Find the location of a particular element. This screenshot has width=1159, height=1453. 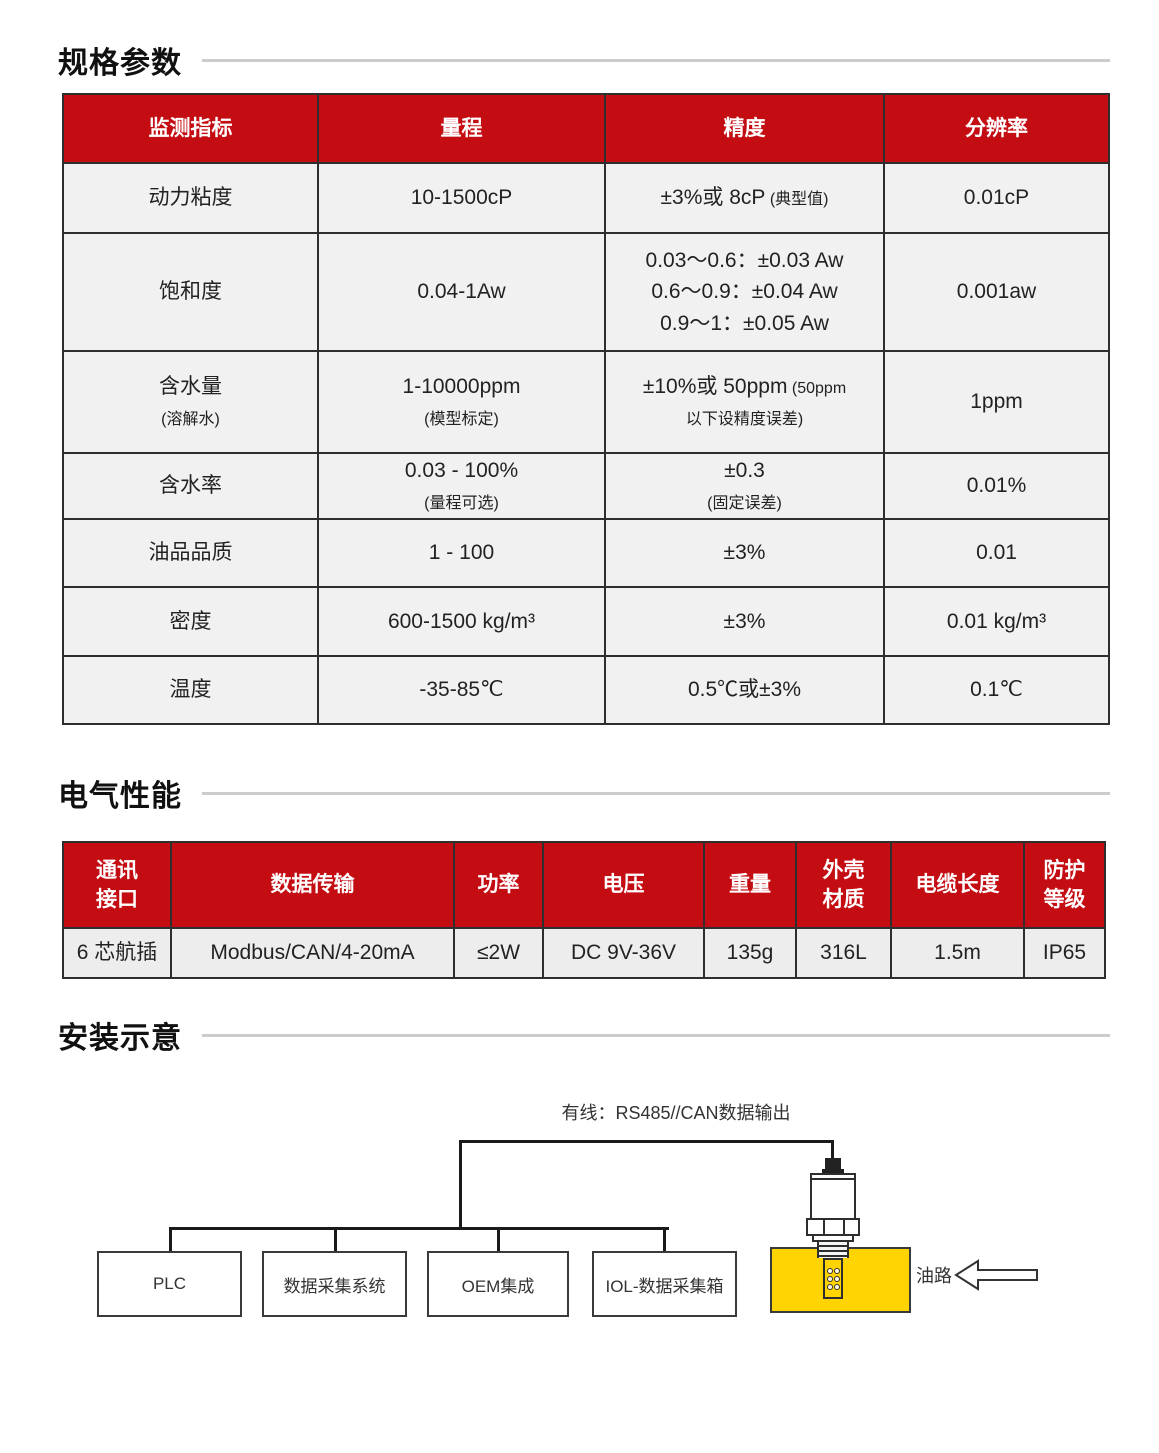

spec-cell: 密度 is located at coordinates (190, 621).